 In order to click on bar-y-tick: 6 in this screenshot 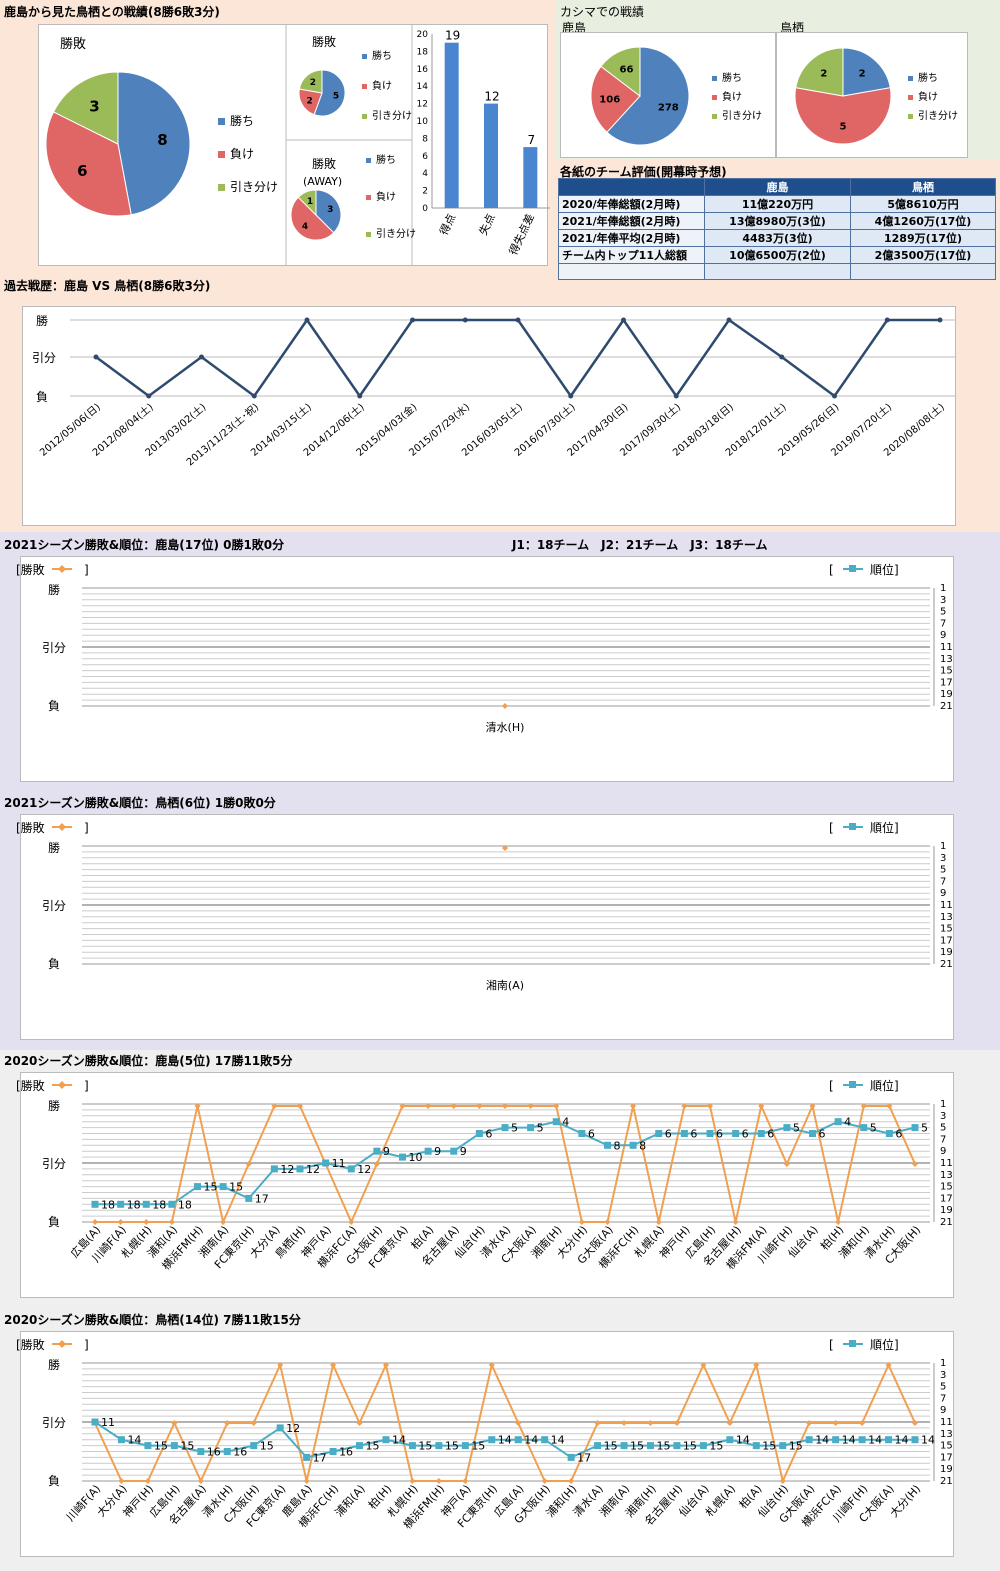, I will do `click(425, 157)`.